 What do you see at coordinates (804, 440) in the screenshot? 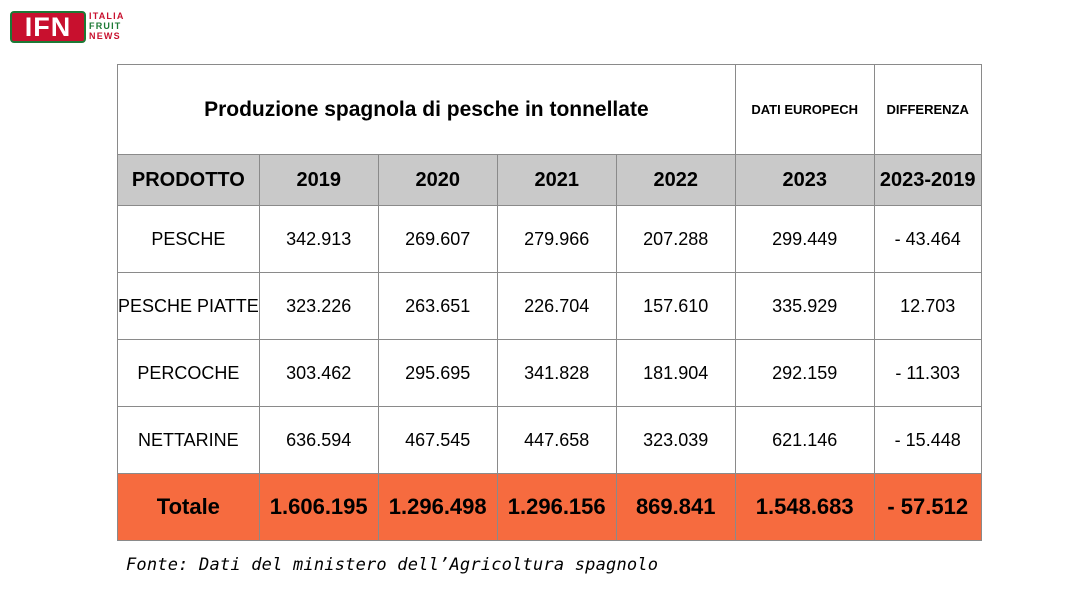
I see `value-cell: 621.146` at bounding box center [804, 440].